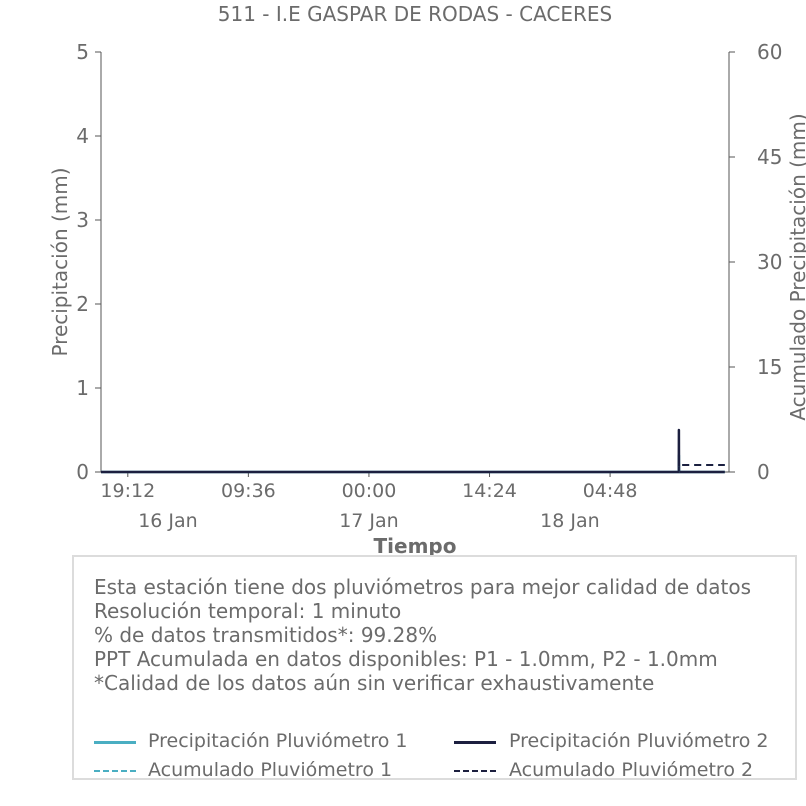 This screenshot has width=806, height=806. I want to click on y-axis-label: Precipitación (mm), so click(60, 261).